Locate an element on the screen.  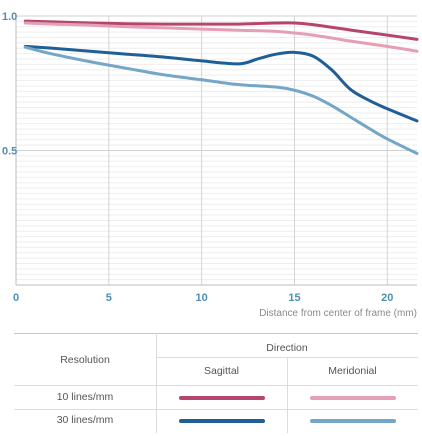
legend-subcol-divider is located at coordinates (287, 395).